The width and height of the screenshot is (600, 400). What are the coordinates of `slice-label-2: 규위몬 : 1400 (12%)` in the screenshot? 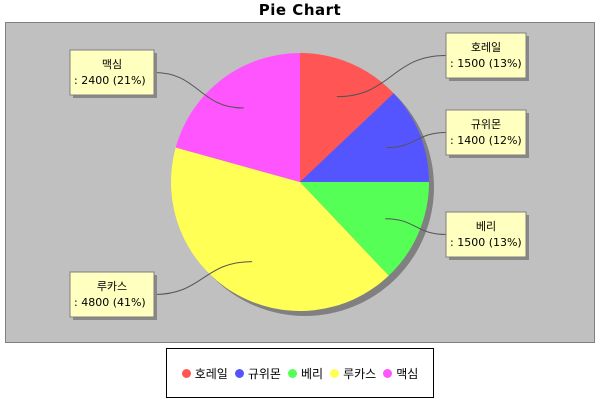 It's located at (487, 133).